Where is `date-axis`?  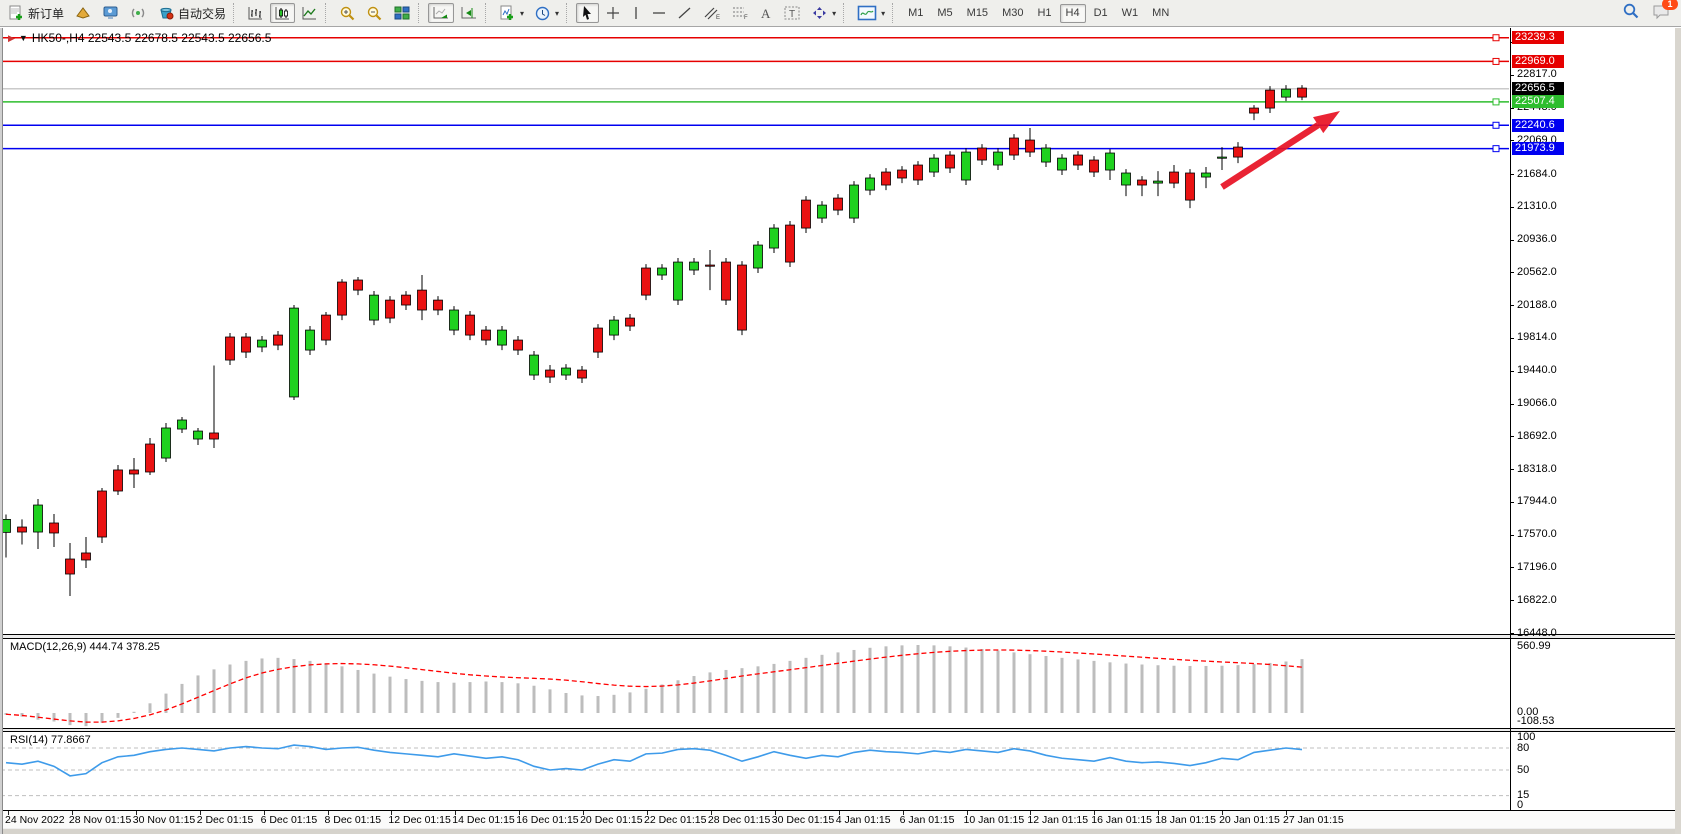
date-axis is located at coordinates (840, 819).